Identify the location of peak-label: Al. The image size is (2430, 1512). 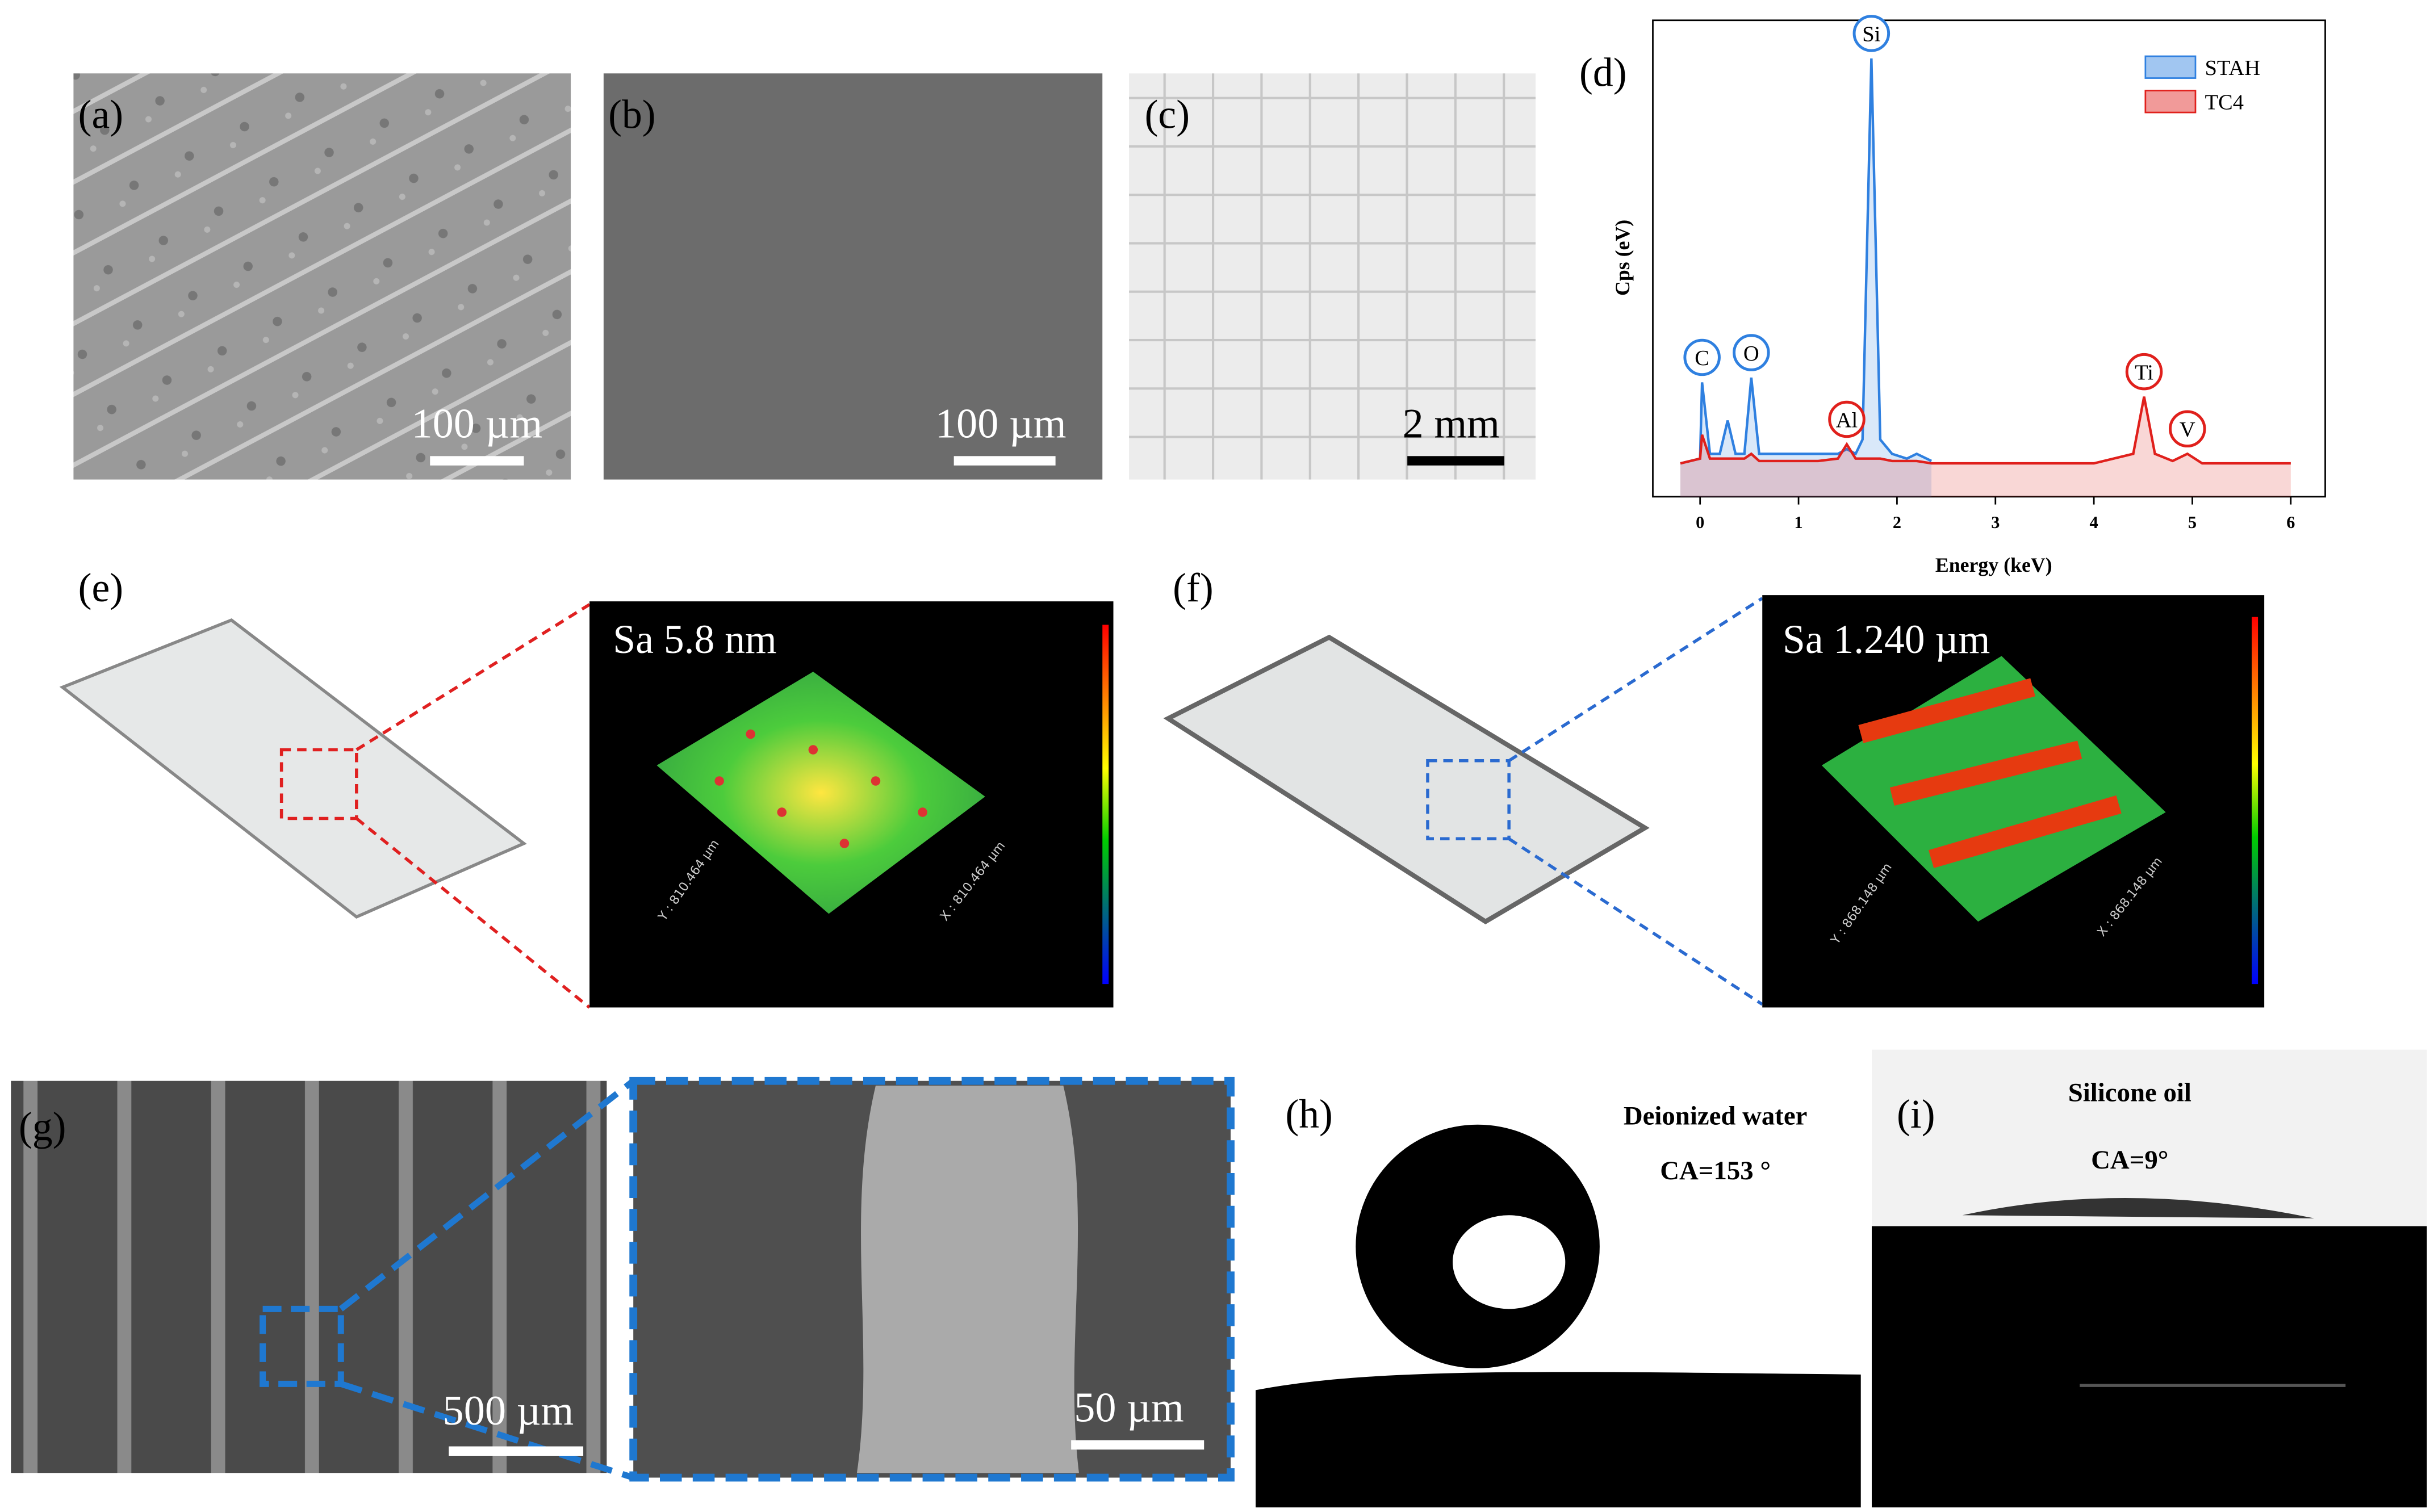
(1847, 420).